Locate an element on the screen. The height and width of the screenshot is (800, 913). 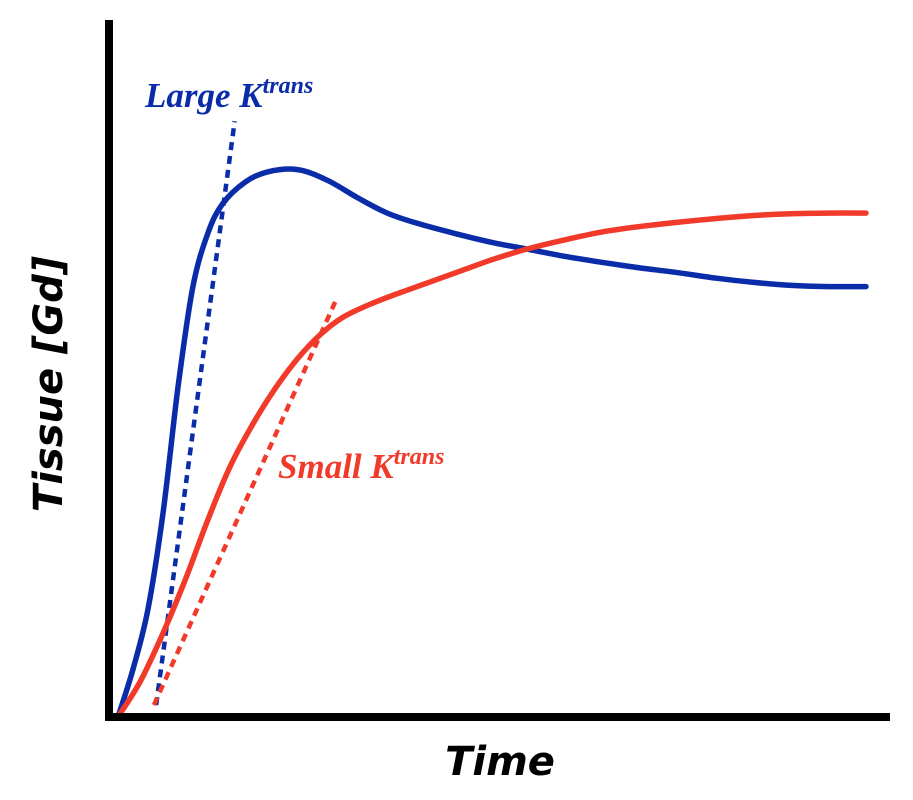
tangent-line-small-ktrans is located at coordinates (244, 502).